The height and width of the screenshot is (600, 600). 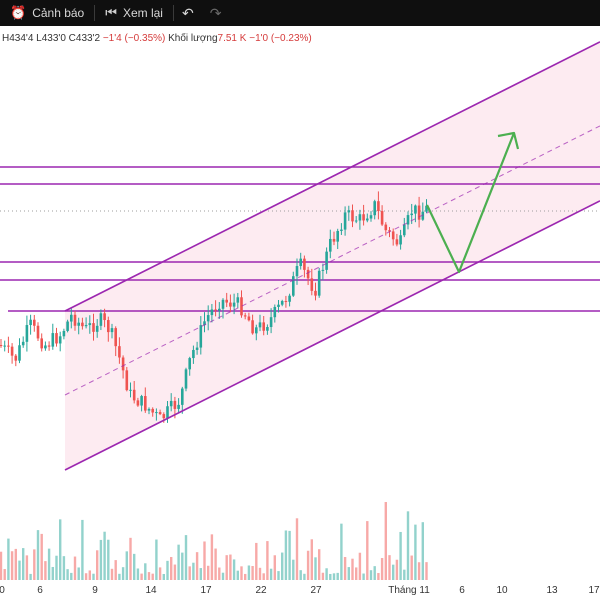 What do you see at coordinates (187, 12) in the screenshot?
I see `undo-icon: ↶` at bounding box center [187, 12].